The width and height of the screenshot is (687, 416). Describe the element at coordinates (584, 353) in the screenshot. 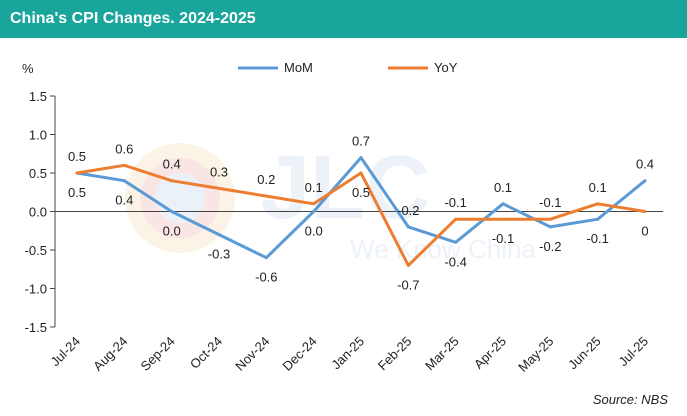

I see `x-tick-label: Jun-25` at that location.